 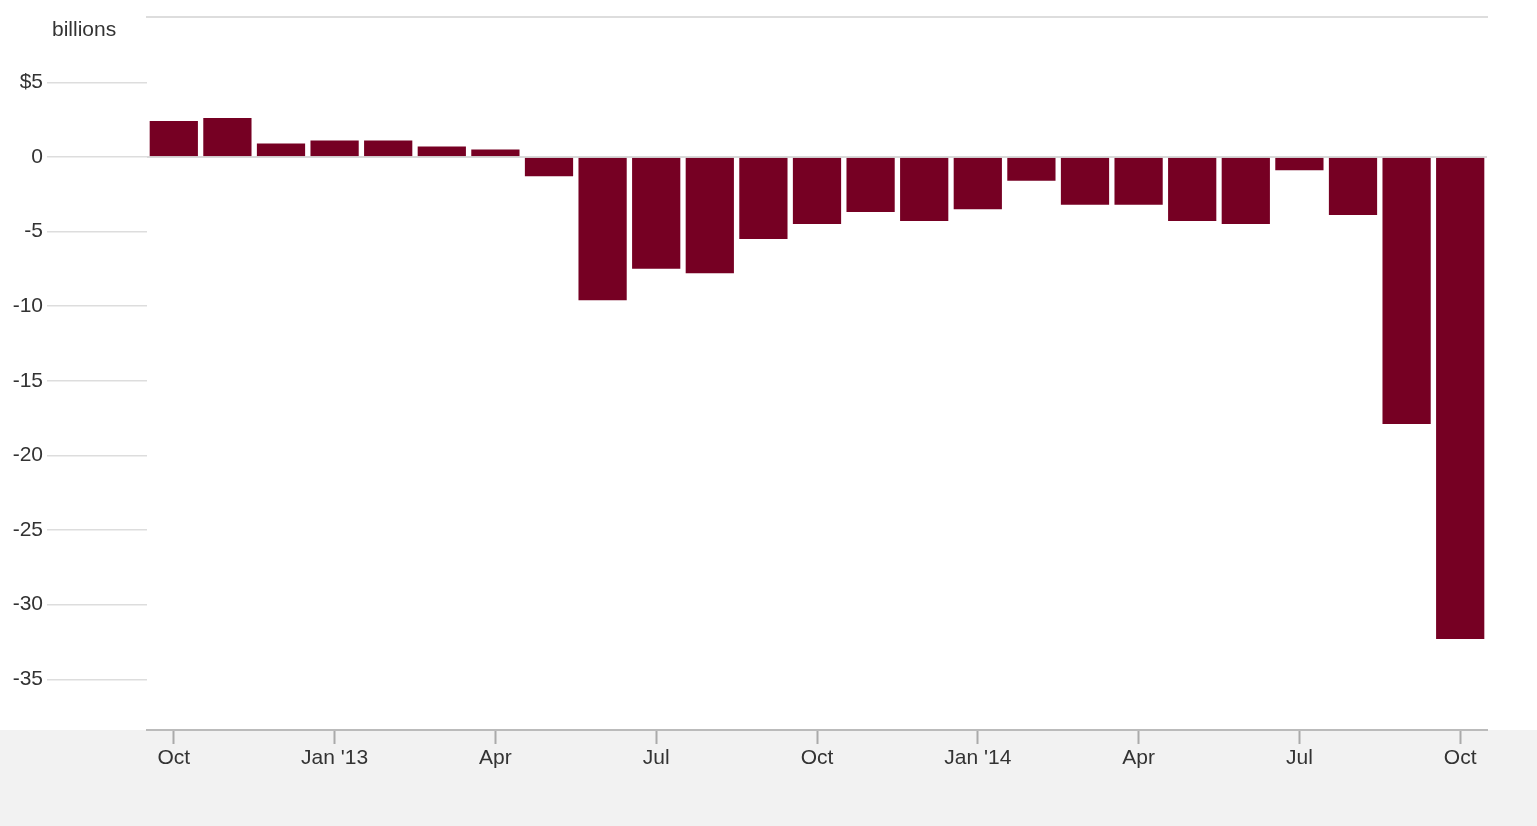 What do you see at coordinates (27, 379) in the screenshot?
I see `y-tick-label: -15` at bounding box center [27, 379].